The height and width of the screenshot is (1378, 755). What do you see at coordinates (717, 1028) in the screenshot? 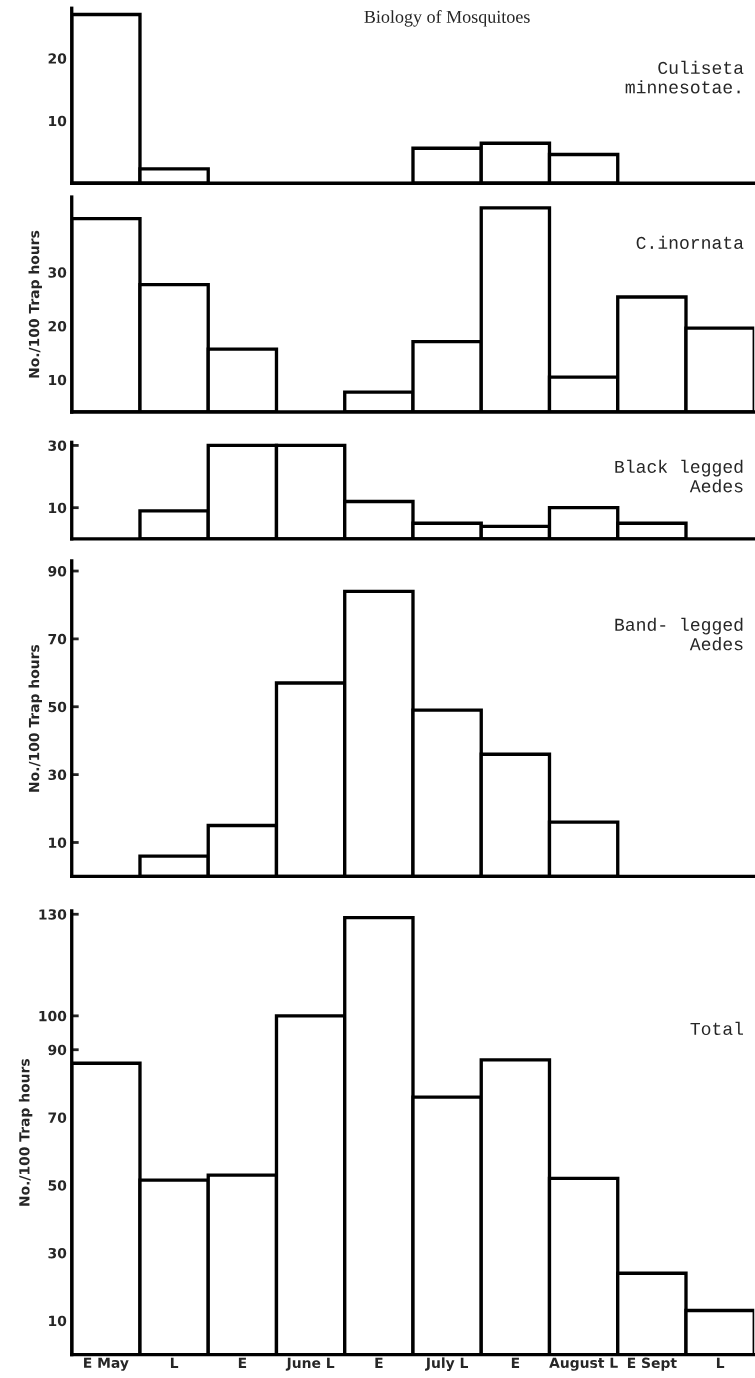
I see `text: Total` at bounding box center [717, 1028].